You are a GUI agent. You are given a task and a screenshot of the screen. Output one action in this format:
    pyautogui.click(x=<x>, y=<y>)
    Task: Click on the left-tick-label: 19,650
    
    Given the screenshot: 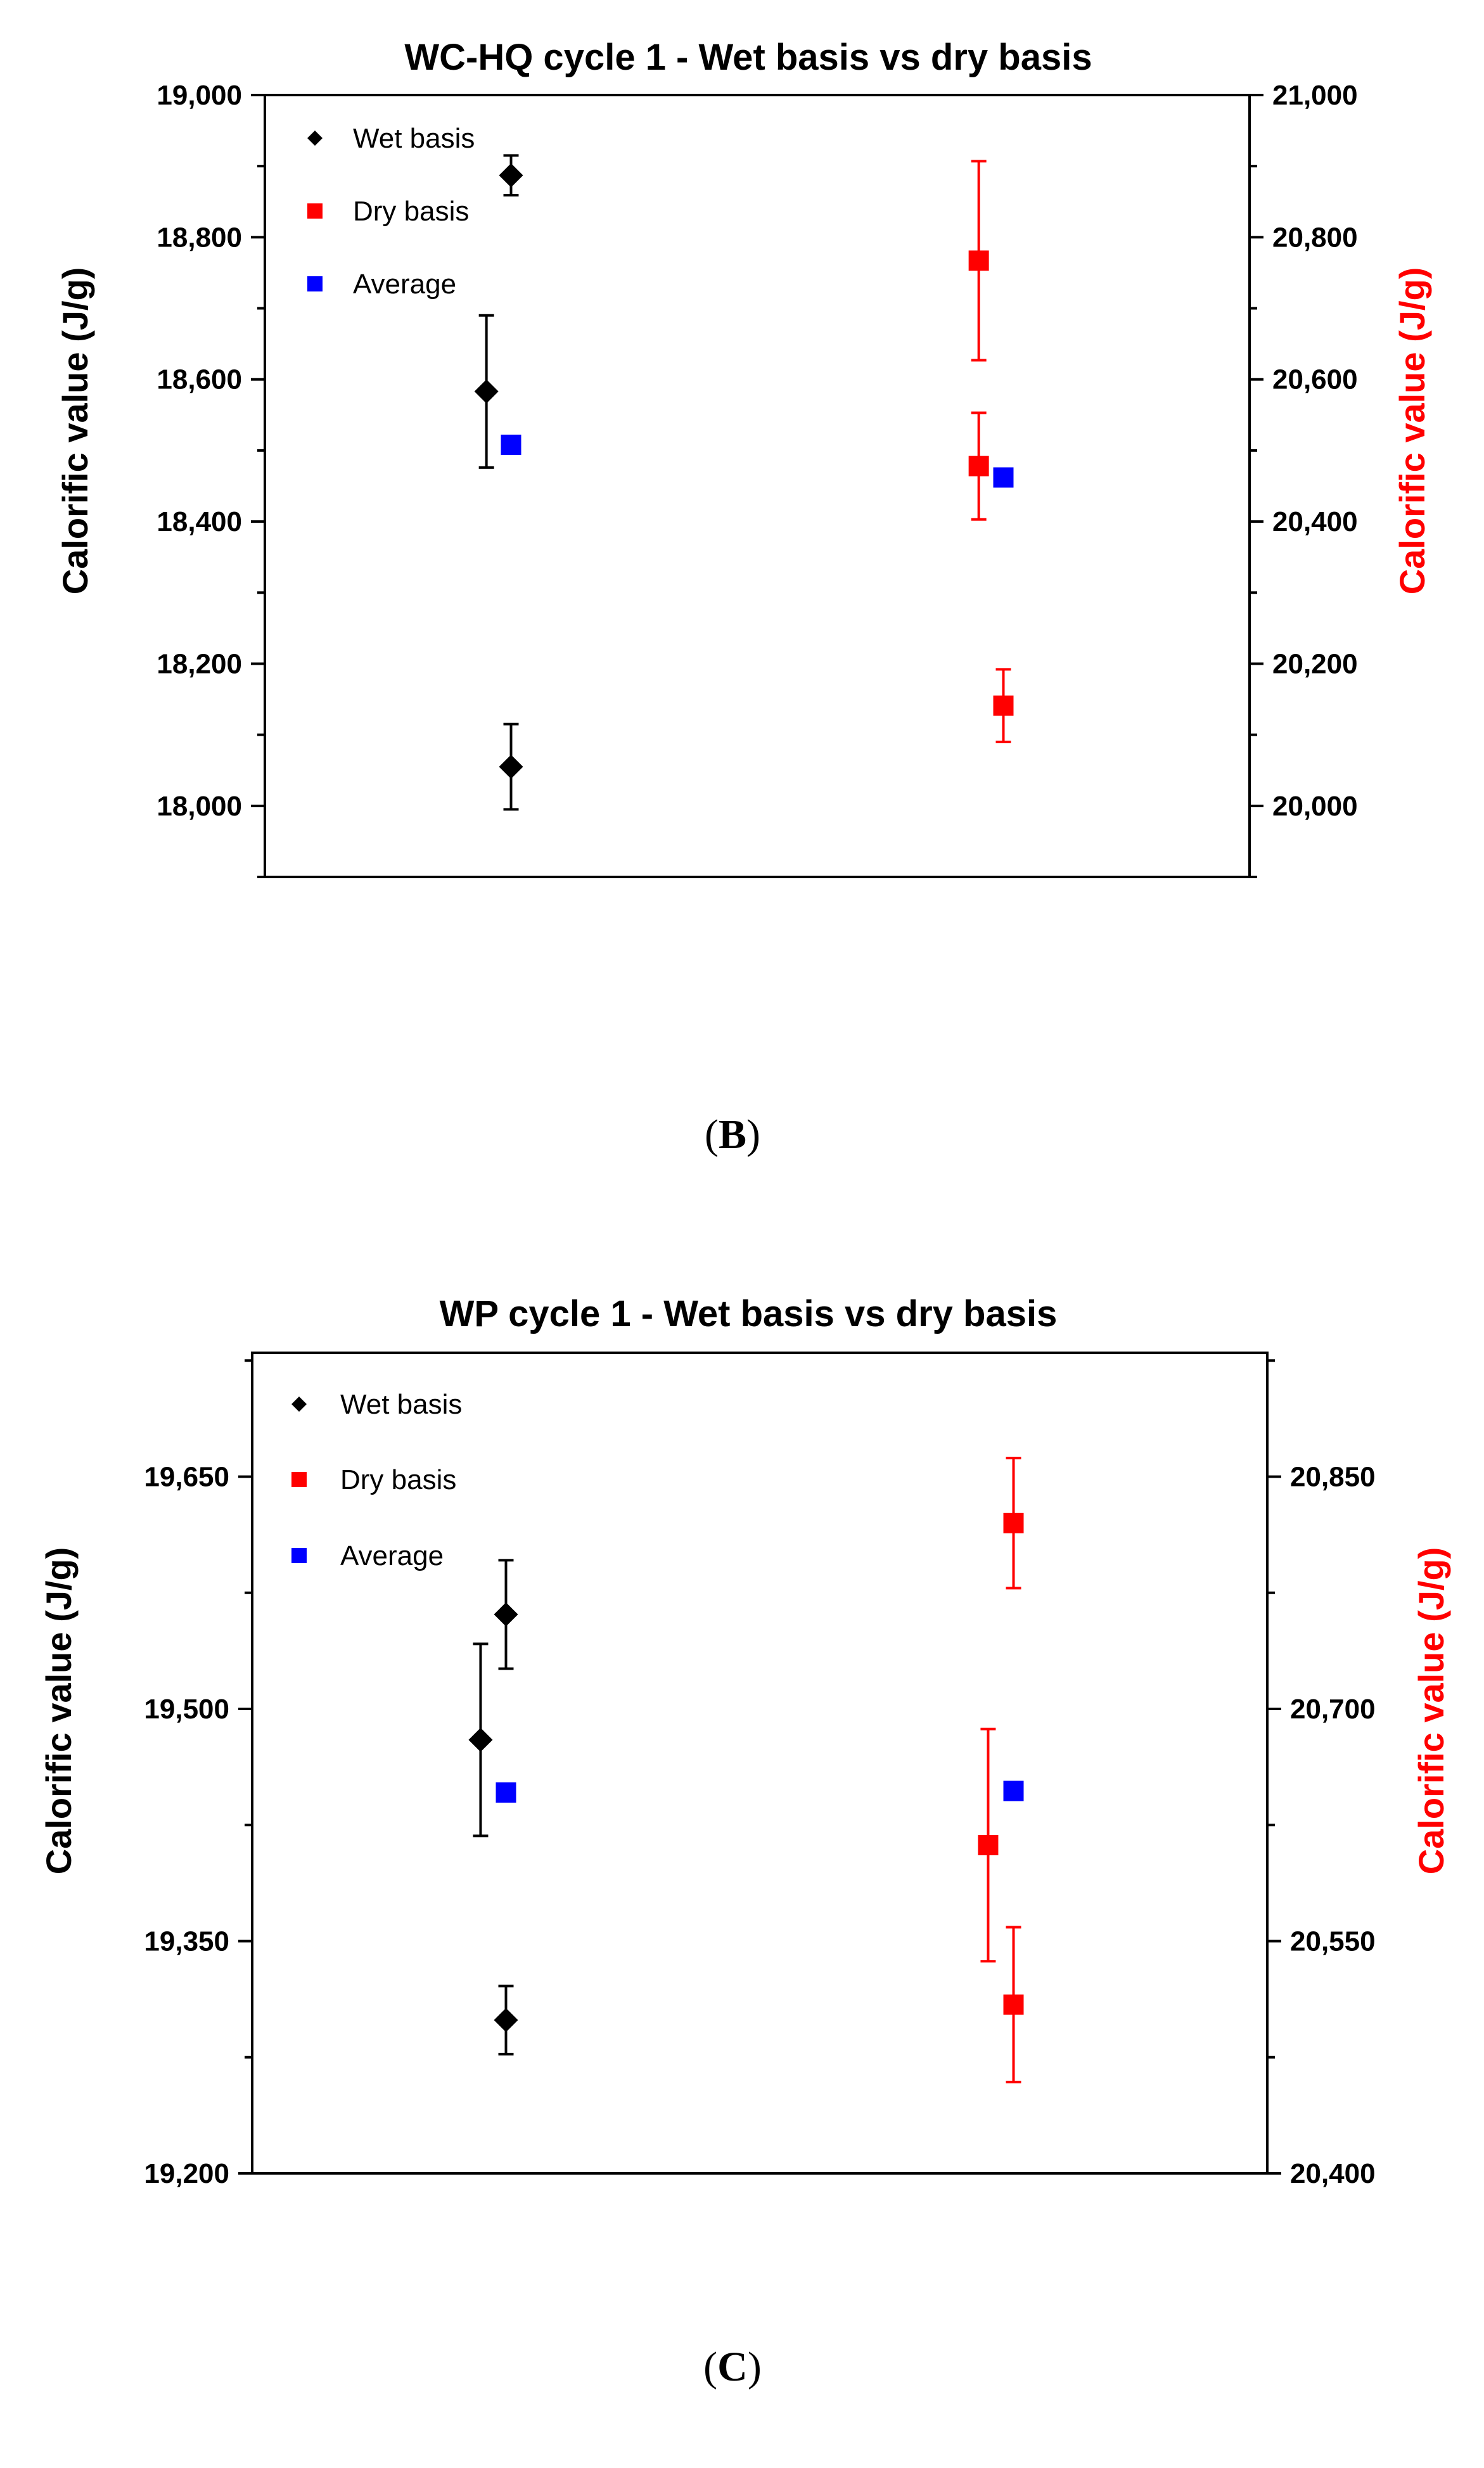 What is the action you would take?
    pyautogui.click(x=186, y=1476)
    